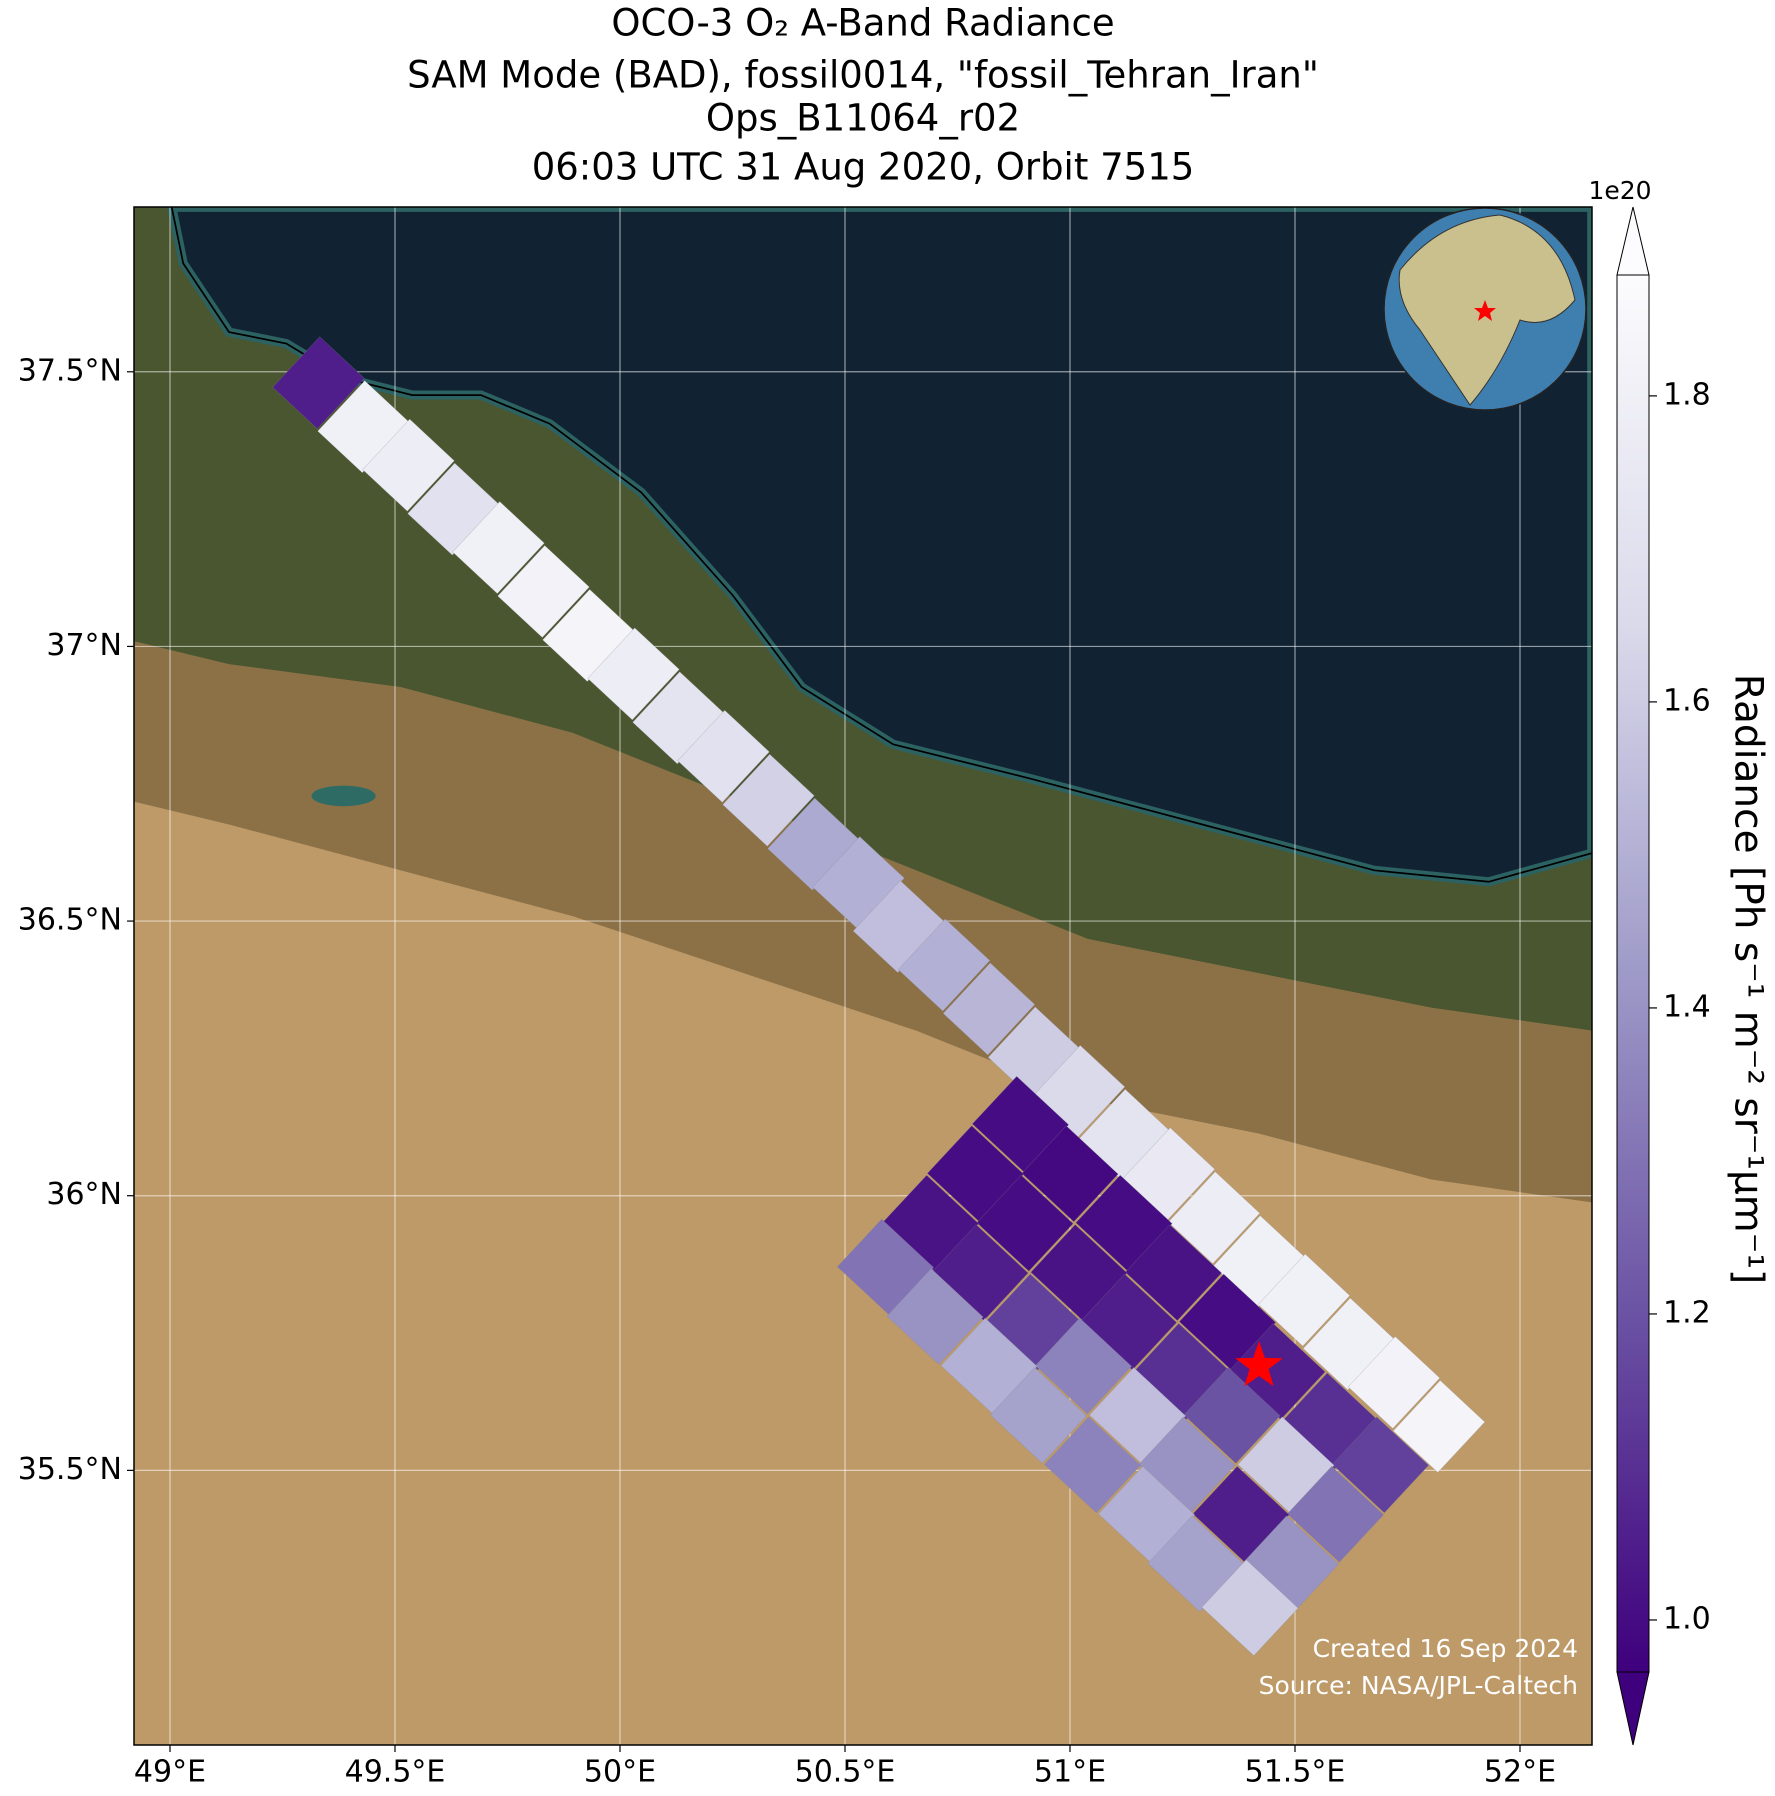 The width and height of the screenshot is (1775, 1796). What do you see at coordinates (845, 1772) in the screenshot?
I see `x-tick-label: 50.5°E` at bounding box center [845, 1772].